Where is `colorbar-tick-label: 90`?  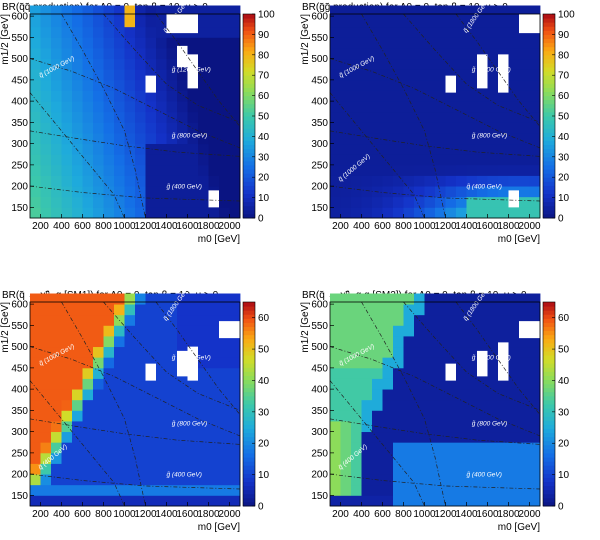
colorbar-tick-label: 90 is located at coordinates (564, 35).